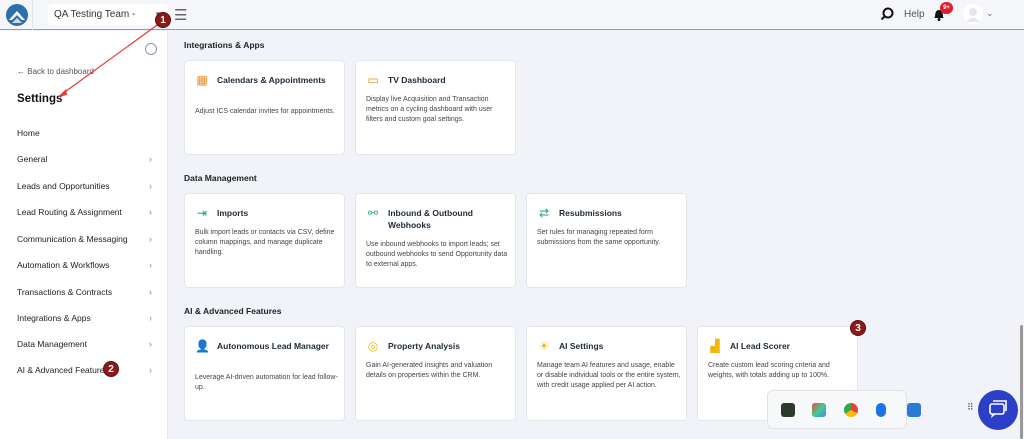 The image size is (1024, 439). Describe the element at coordinates (40, 99) in the screenshot. I see `sidebar-title: Settings` at that location.